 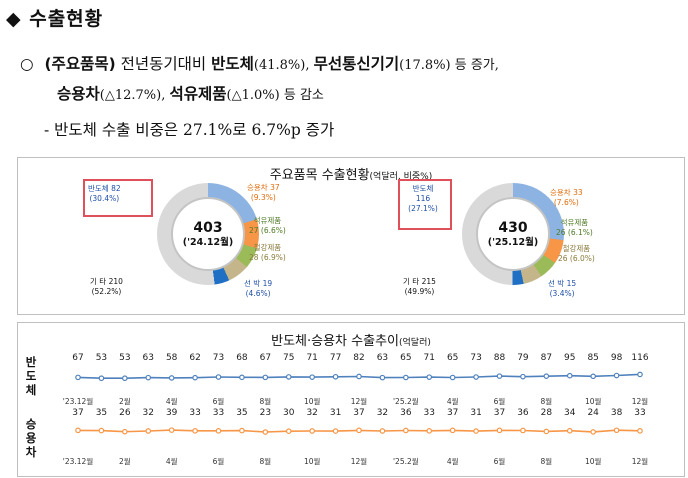 What do you see at coordinates (106, 286) in the screenshot?
I see `label-other: 기 타 210 (52.2%)` at bounding box center [106, 286].